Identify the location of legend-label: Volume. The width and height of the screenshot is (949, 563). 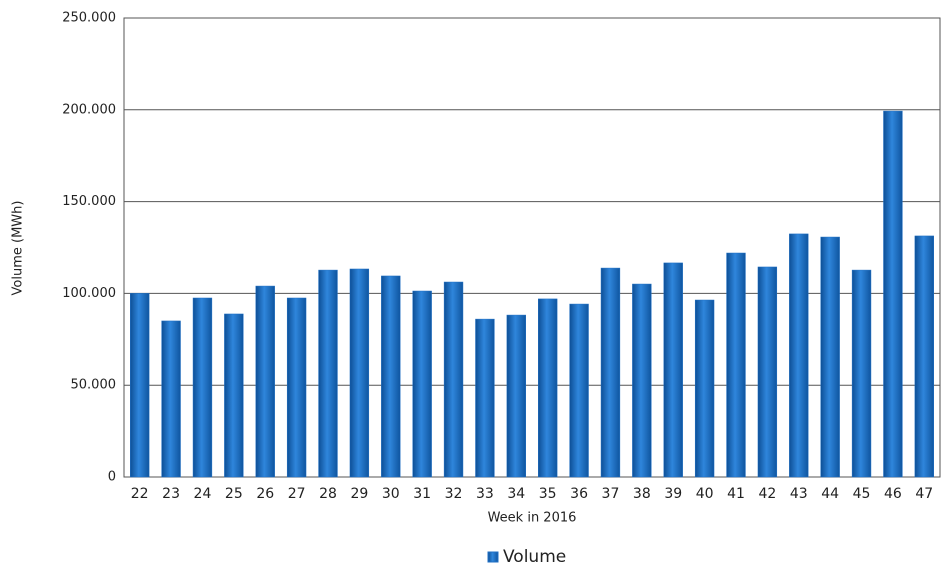
(534, 555).